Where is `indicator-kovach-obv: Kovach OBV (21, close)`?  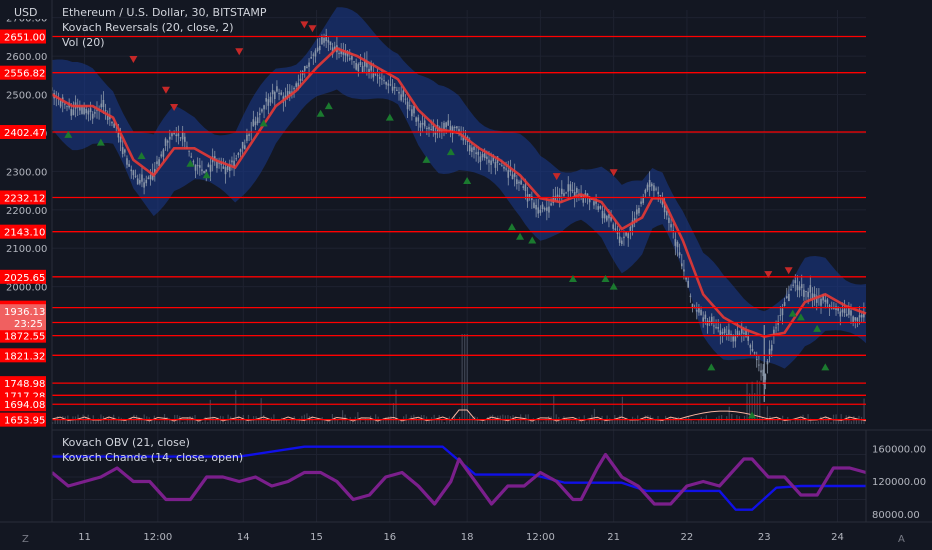
indicator-kovach-obv: Kovach OBV (21, close) is located at coordinates (126, 442).